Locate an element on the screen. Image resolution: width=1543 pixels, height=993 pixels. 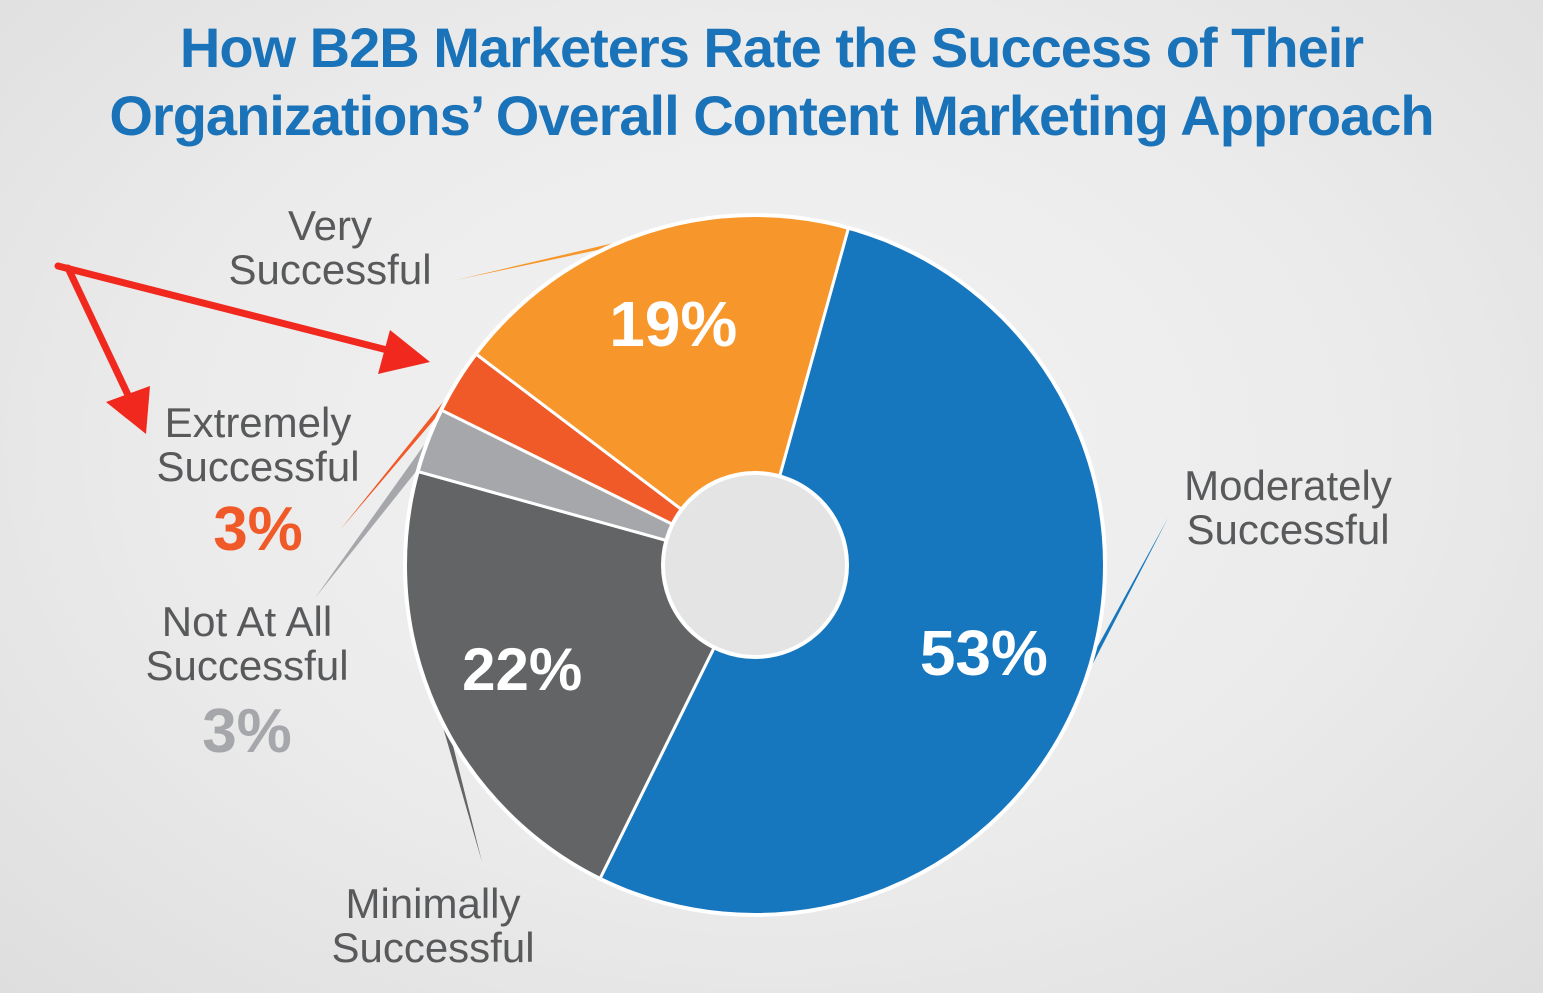
label-extremely-line-2: Successful is located at coordinates (257, 466).